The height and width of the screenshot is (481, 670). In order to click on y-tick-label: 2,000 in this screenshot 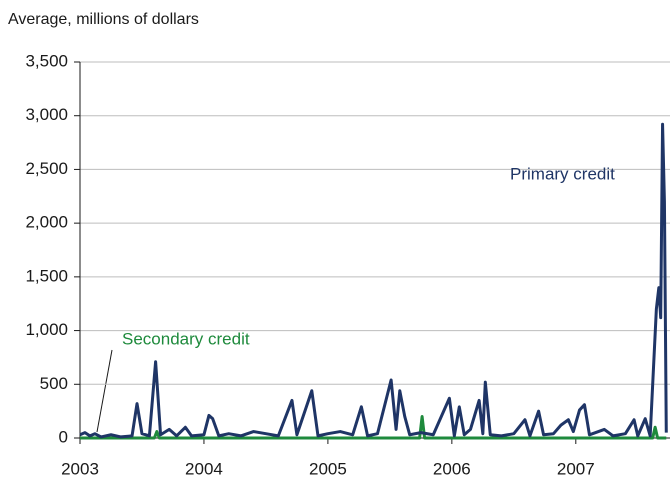, I will do `click(46, 222)`.